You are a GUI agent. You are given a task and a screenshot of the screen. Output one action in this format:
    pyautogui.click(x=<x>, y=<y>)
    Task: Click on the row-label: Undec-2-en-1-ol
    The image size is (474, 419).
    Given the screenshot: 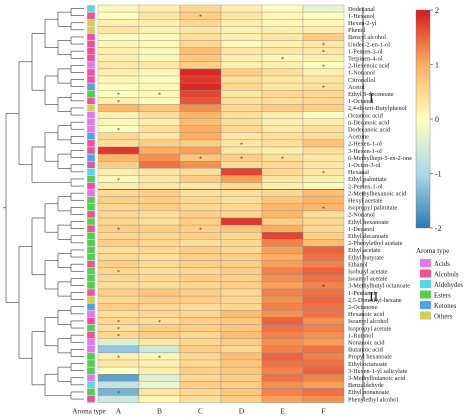 What is the action you would take?
    pyautogui.click(x=369, y=44)
    